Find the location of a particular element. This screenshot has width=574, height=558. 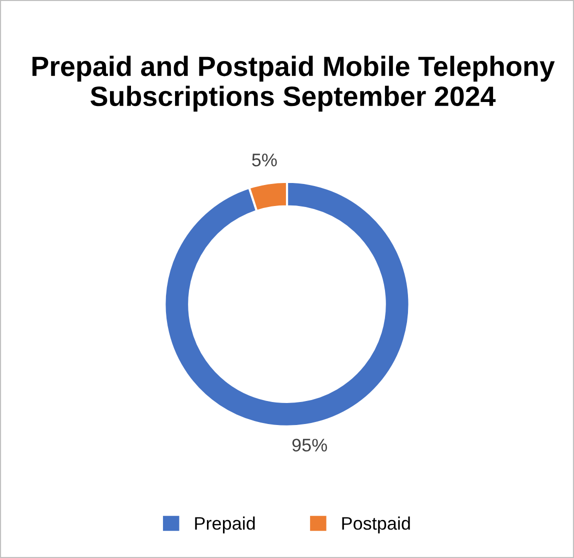

data-label: 95% is located at coordinates (310, 445).